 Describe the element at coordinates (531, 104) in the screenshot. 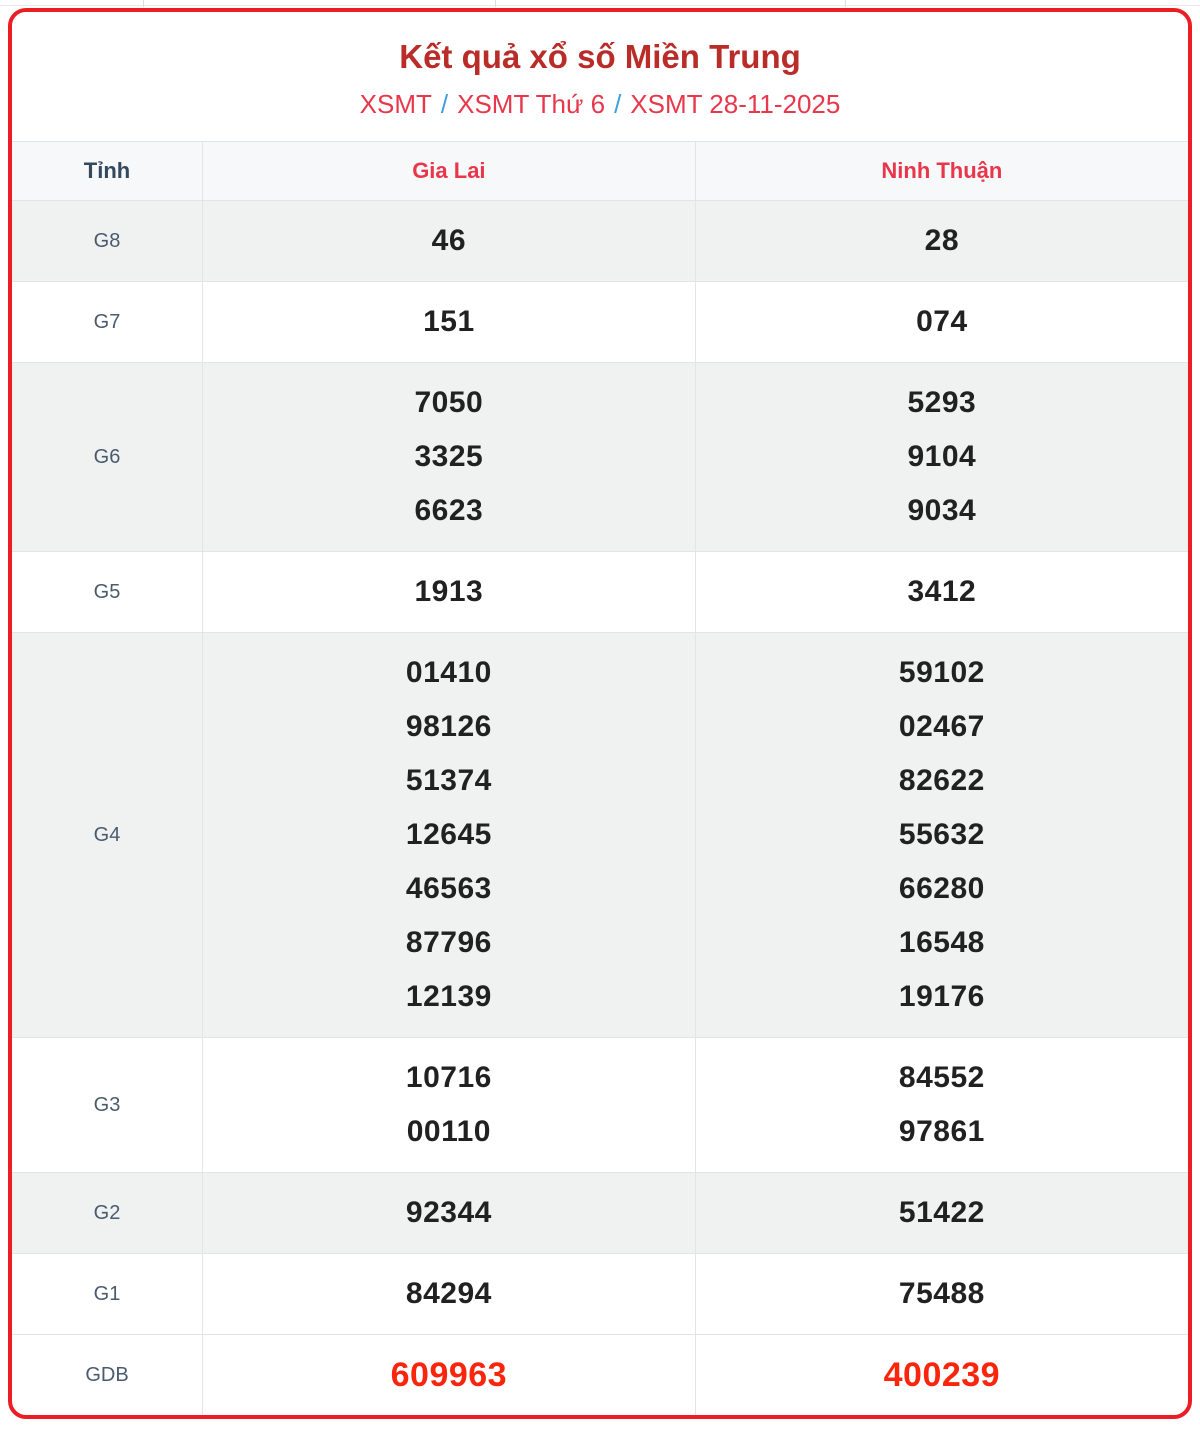

I see `breadcrumb-link-xsmt-thu-6: XSMT Thứ 6` at that location.